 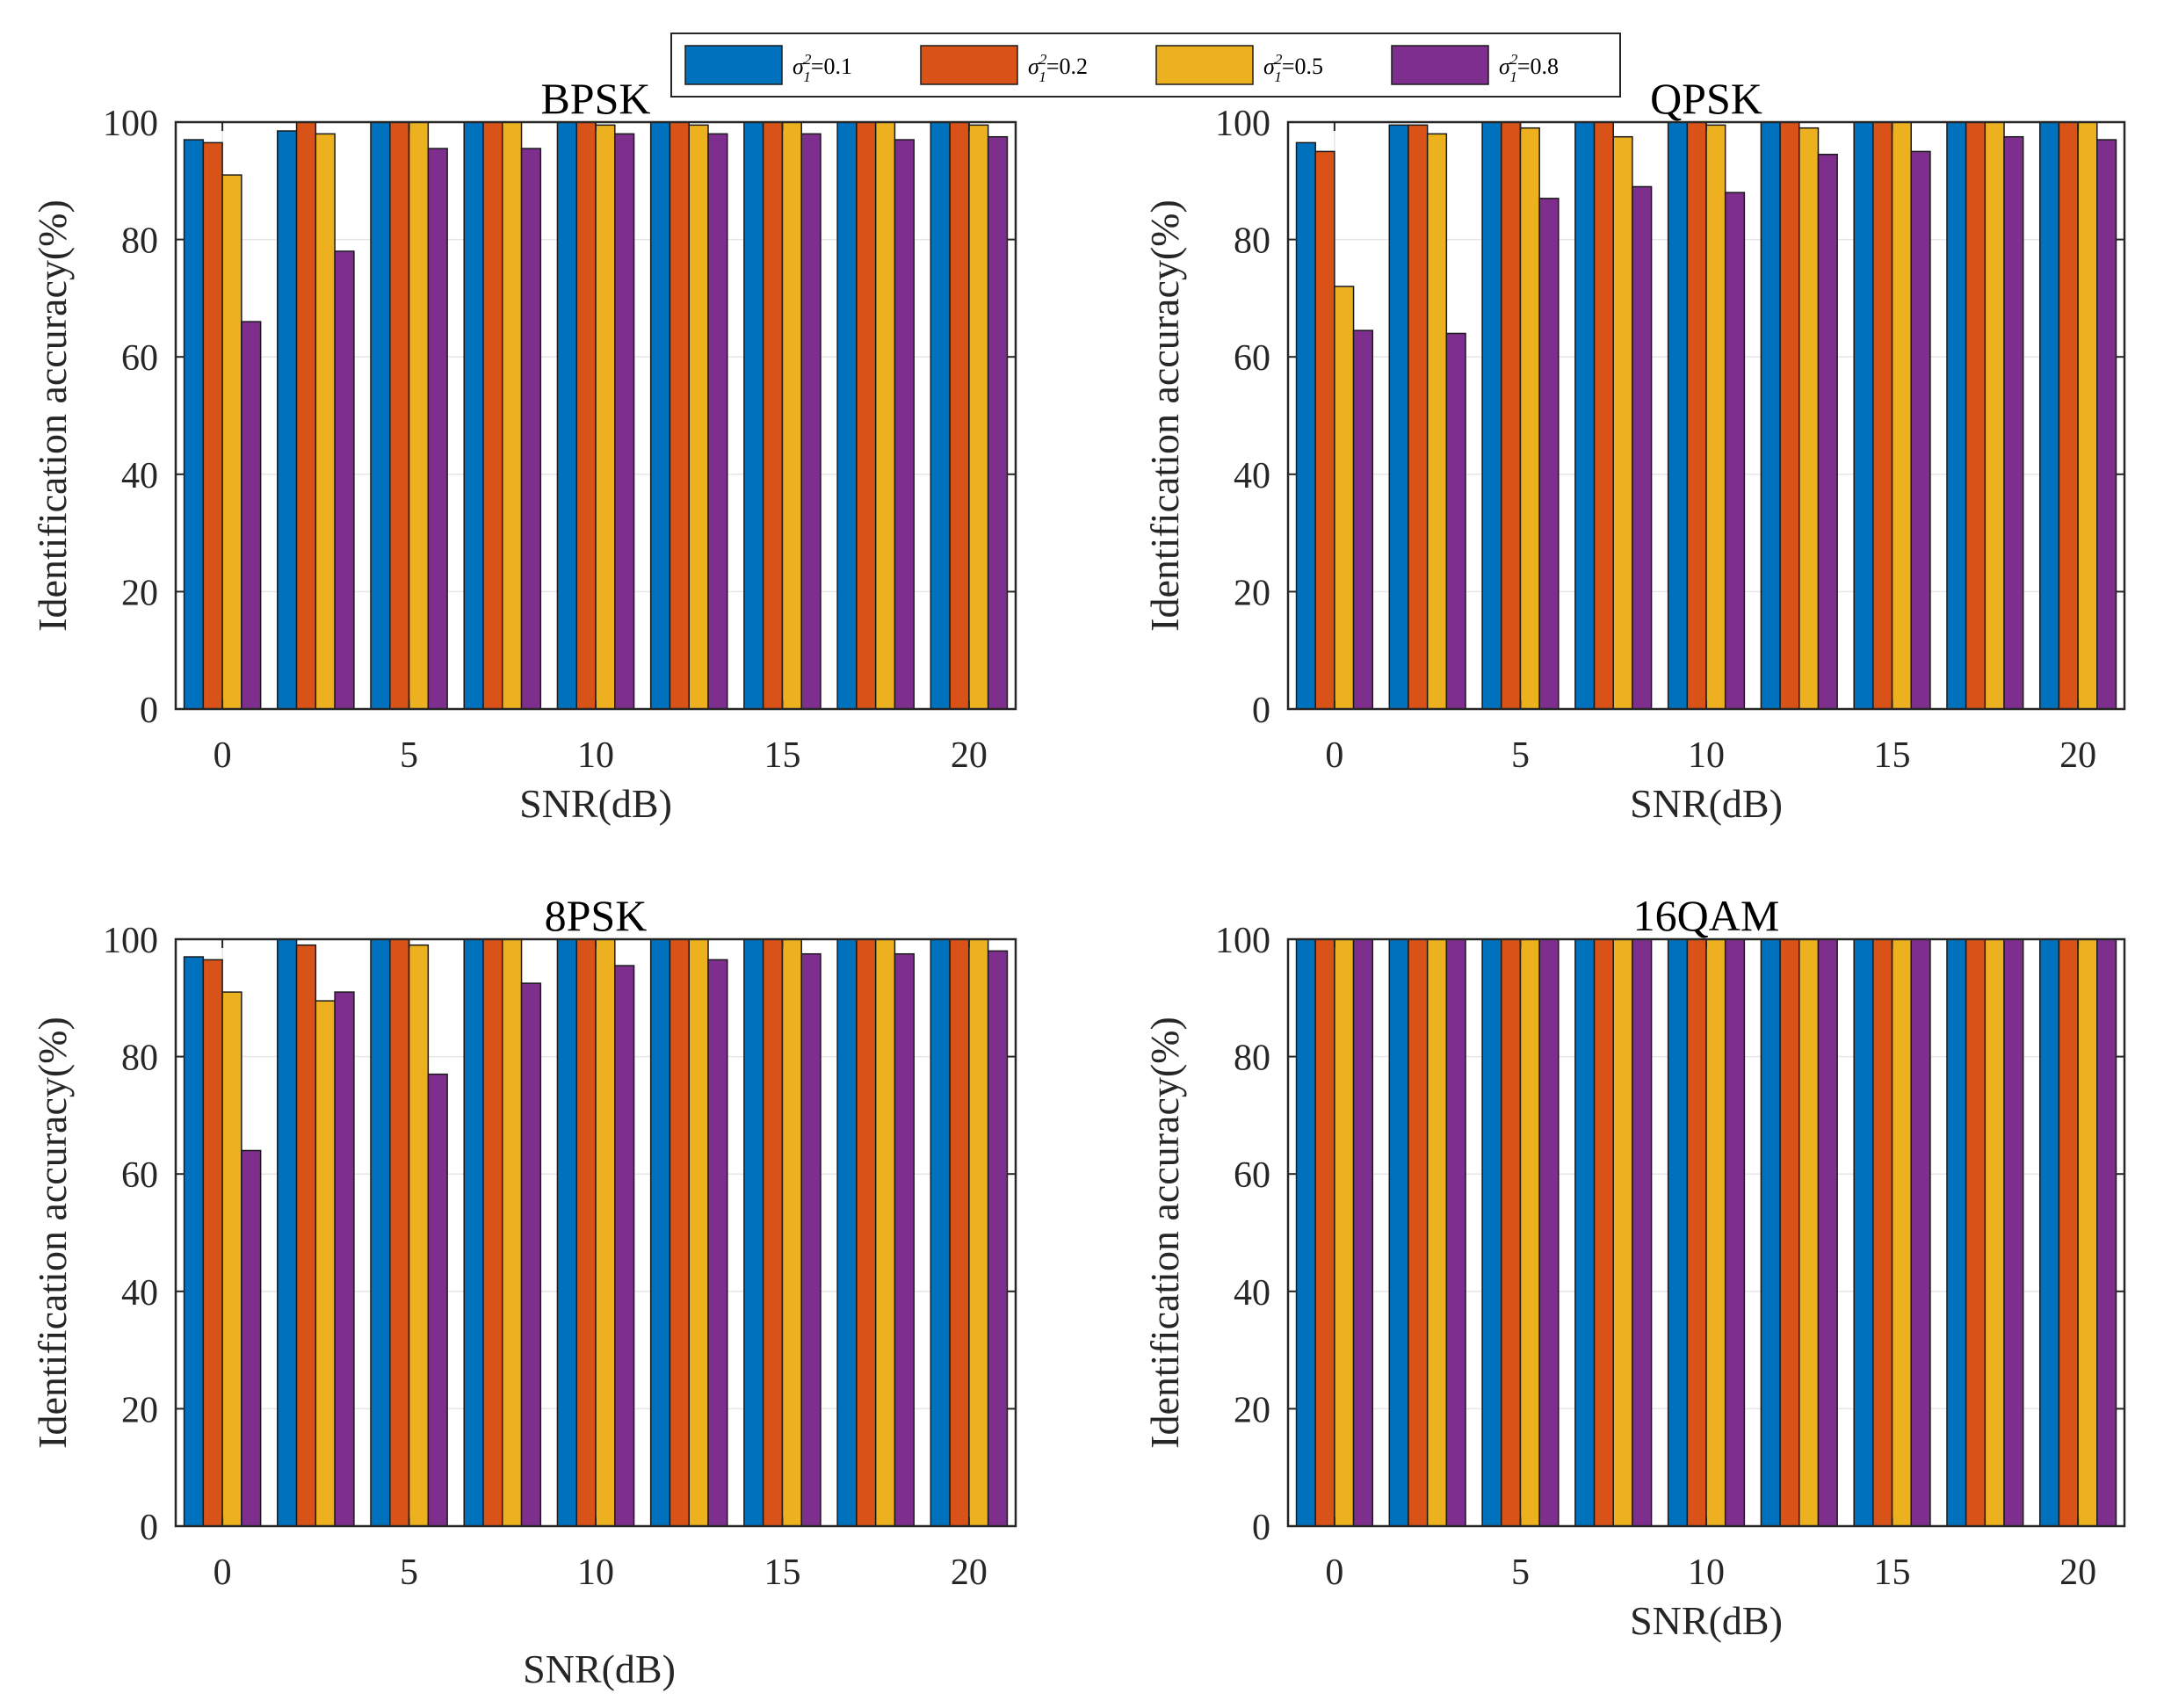 What do you see at coordinates (130, 941) in the screenshot?
I see `y-tick-label: 100` at bounding box center [130, 941].